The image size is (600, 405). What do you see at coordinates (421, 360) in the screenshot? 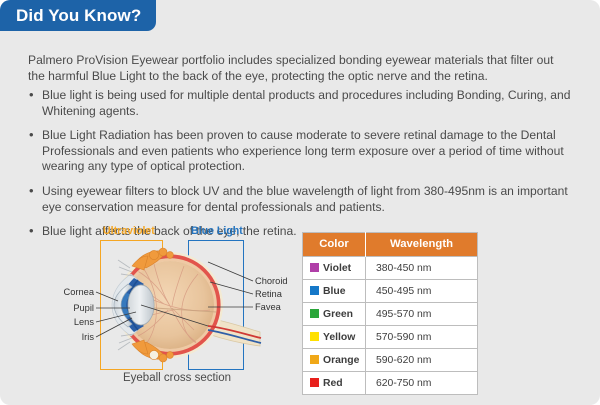
I see `cell-wavelength: 590-620 nm` at bounding box center [421, 360].